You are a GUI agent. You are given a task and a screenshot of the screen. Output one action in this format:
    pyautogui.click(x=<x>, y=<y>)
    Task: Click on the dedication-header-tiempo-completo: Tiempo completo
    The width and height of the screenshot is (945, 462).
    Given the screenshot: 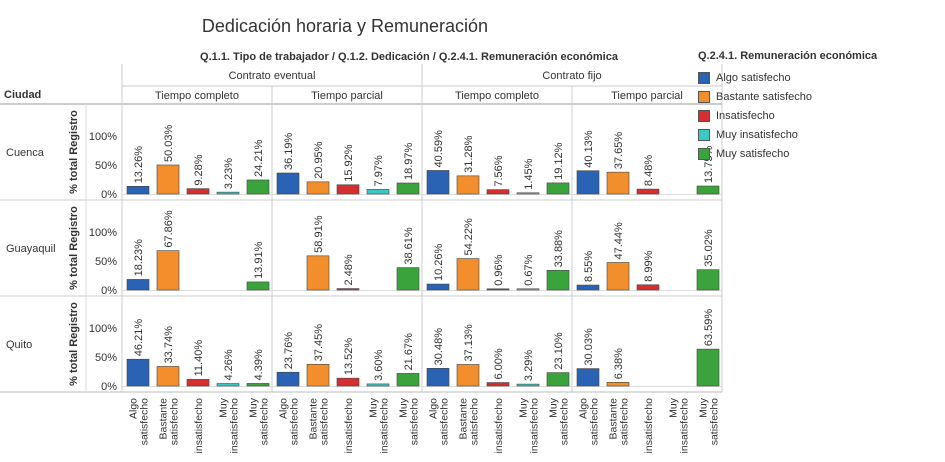 What is the action you would take?
    pyautogui.click(x=497, y=96)
    